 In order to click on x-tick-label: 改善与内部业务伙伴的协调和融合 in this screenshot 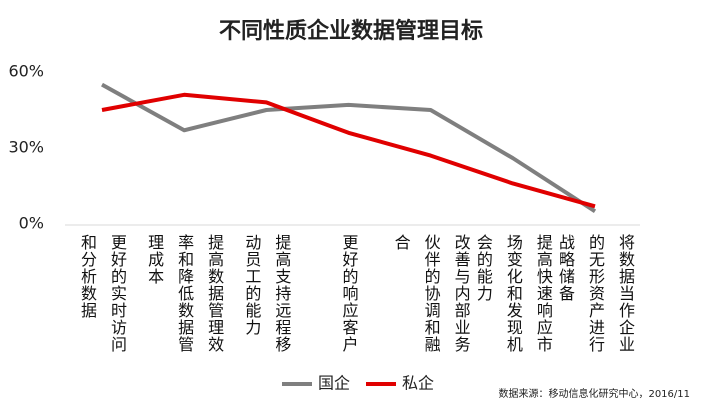, I will do `click(431, 293)`.